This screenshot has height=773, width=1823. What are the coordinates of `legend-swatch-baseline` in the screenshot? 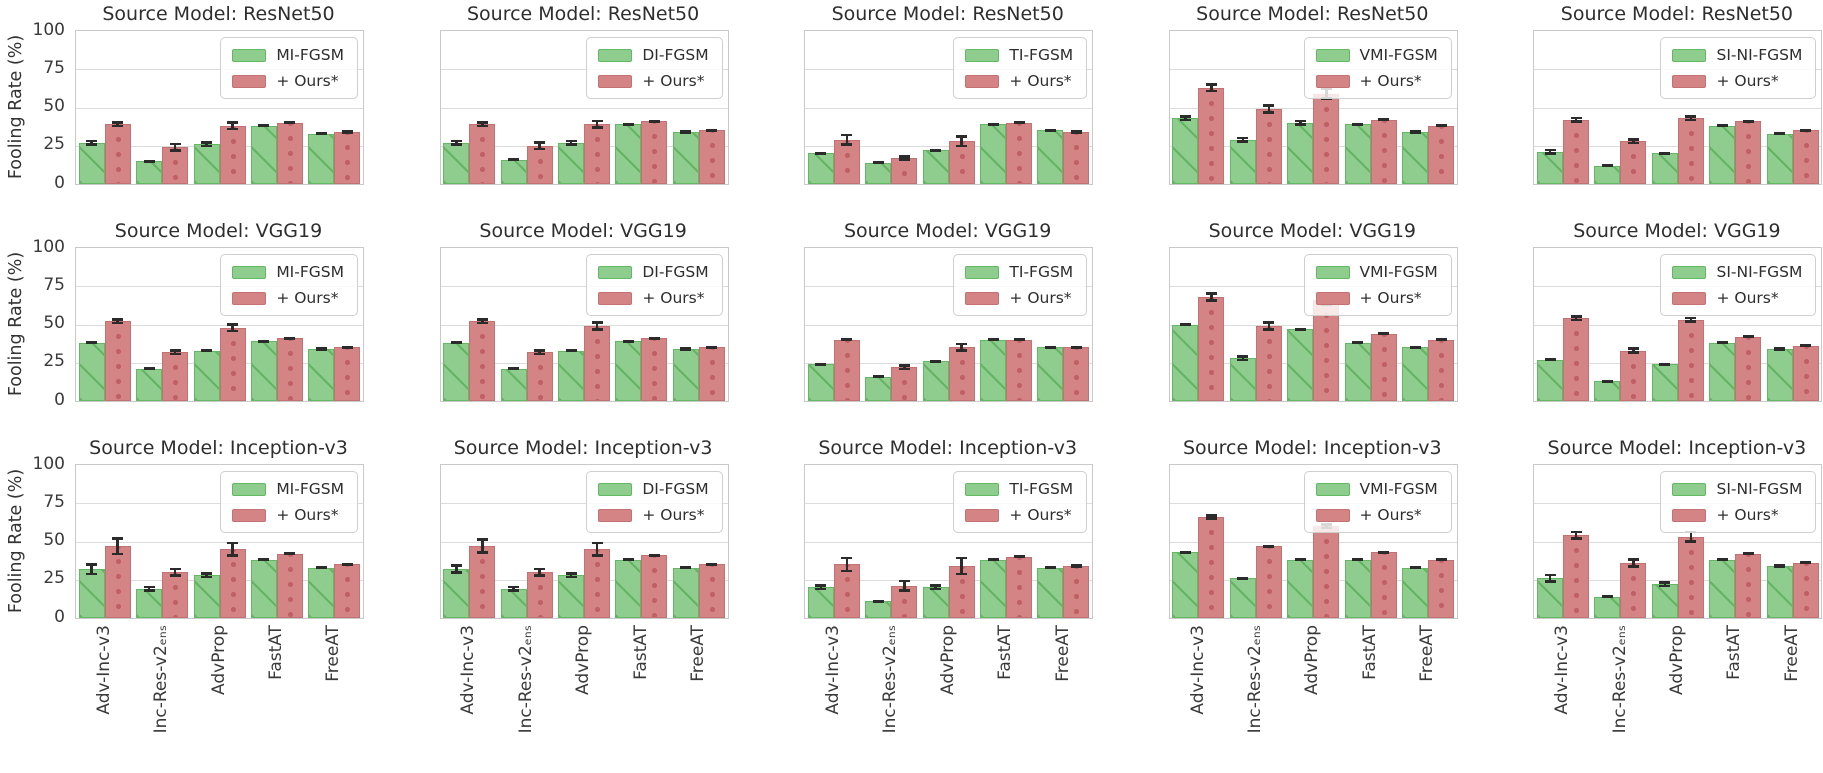 It's located at (982, 489).